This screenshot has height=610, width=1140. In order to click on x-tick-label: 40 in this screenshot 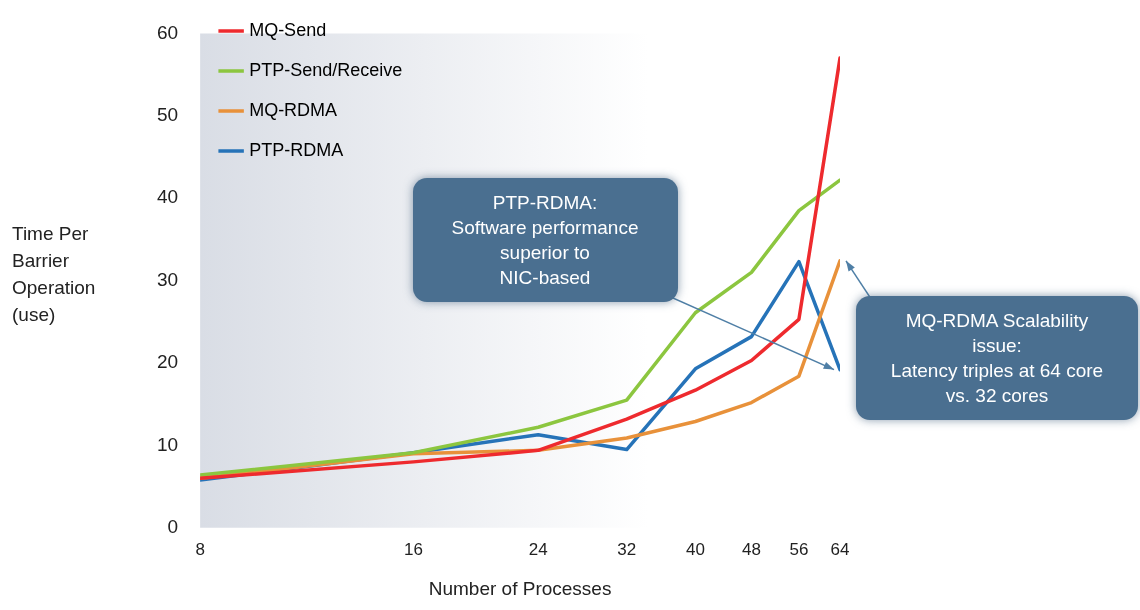, I will do `click(695, 549)`.